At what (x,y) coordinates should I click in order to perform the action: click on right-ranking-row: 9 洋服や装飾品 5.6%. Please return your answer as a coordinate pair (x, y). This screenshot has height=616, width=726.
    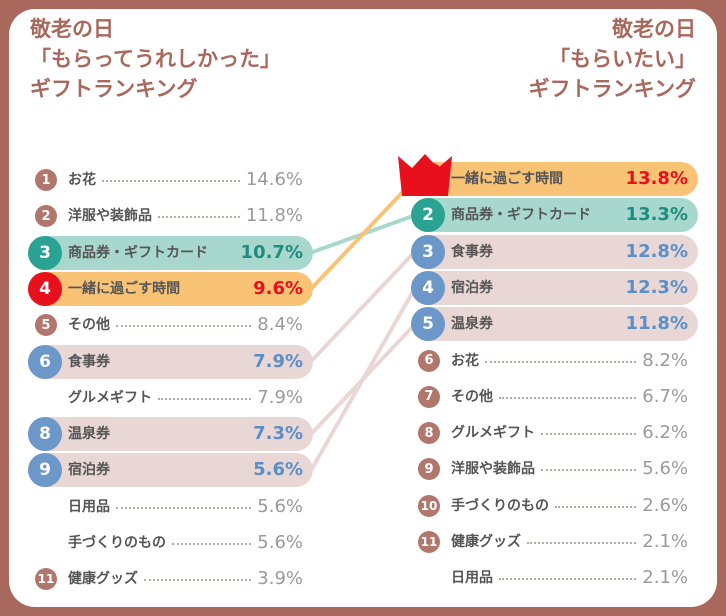
    Looking at the image, I should click on (554, 469).